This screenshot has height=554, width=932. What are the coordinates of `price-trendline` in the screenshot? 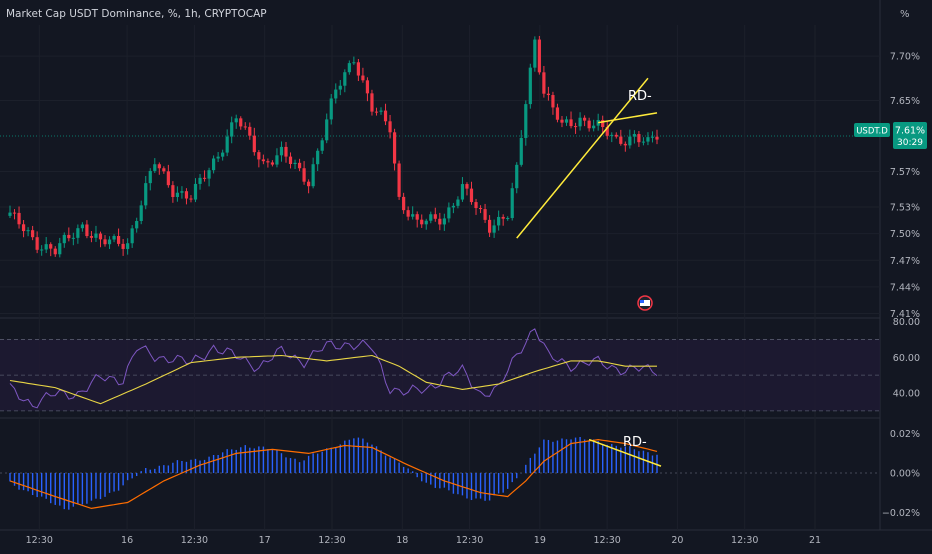 It's located at (582, 158).